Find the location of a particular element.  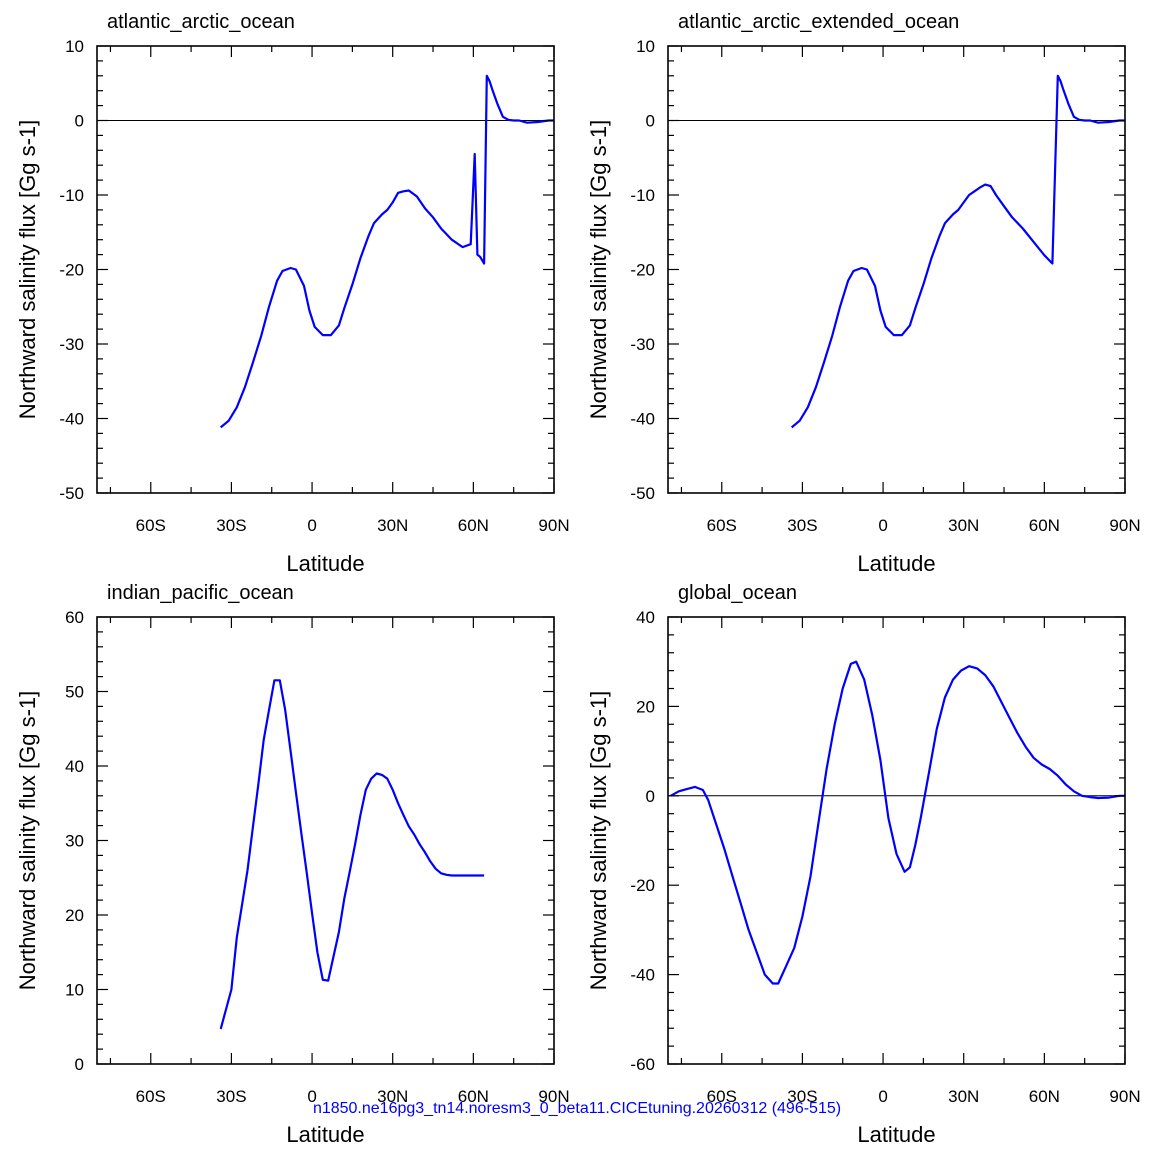

y-tick-label: 50 is located at coordinates (74, 692).